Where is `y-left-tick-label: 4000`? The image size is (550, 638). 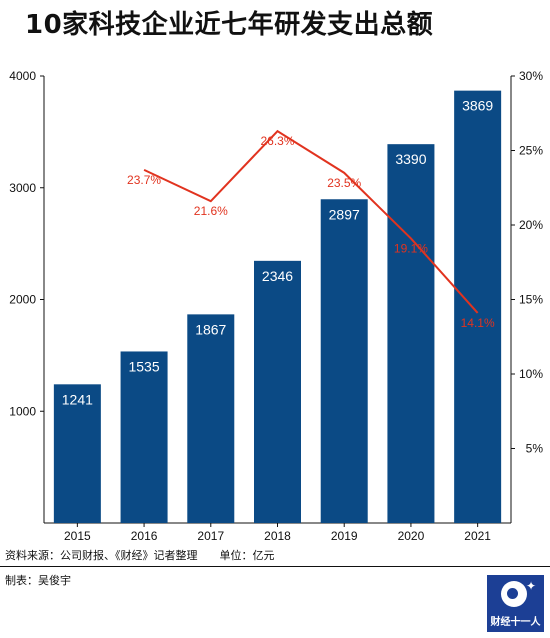 y-left-tick-label: 4000 is located at coordinates (22, 76).